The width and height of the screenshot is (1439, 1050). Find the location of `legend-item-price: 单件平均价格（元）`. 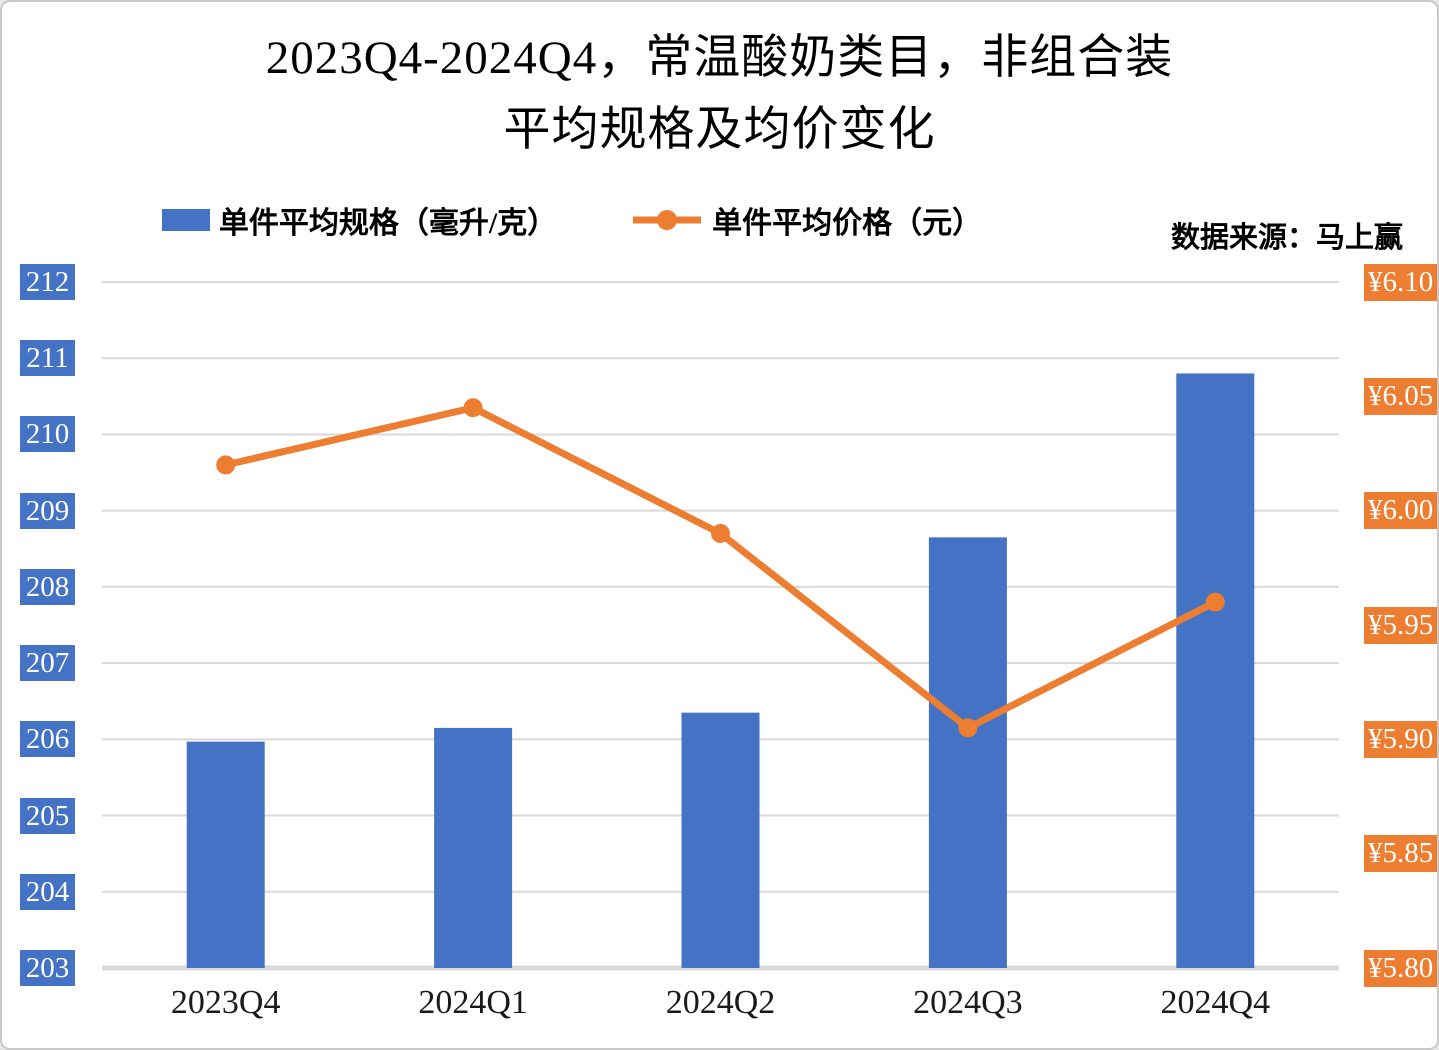

legend-item-price: 单件平均价格（元） is located at coordinates (806, 220).